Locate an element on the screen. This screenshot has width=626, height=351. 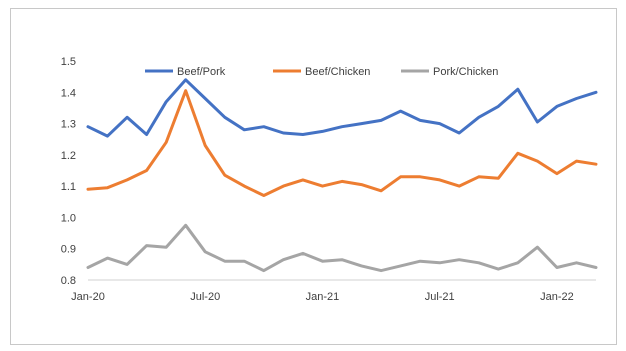
series-line-beef-pork is located at coordinates (342, 108).